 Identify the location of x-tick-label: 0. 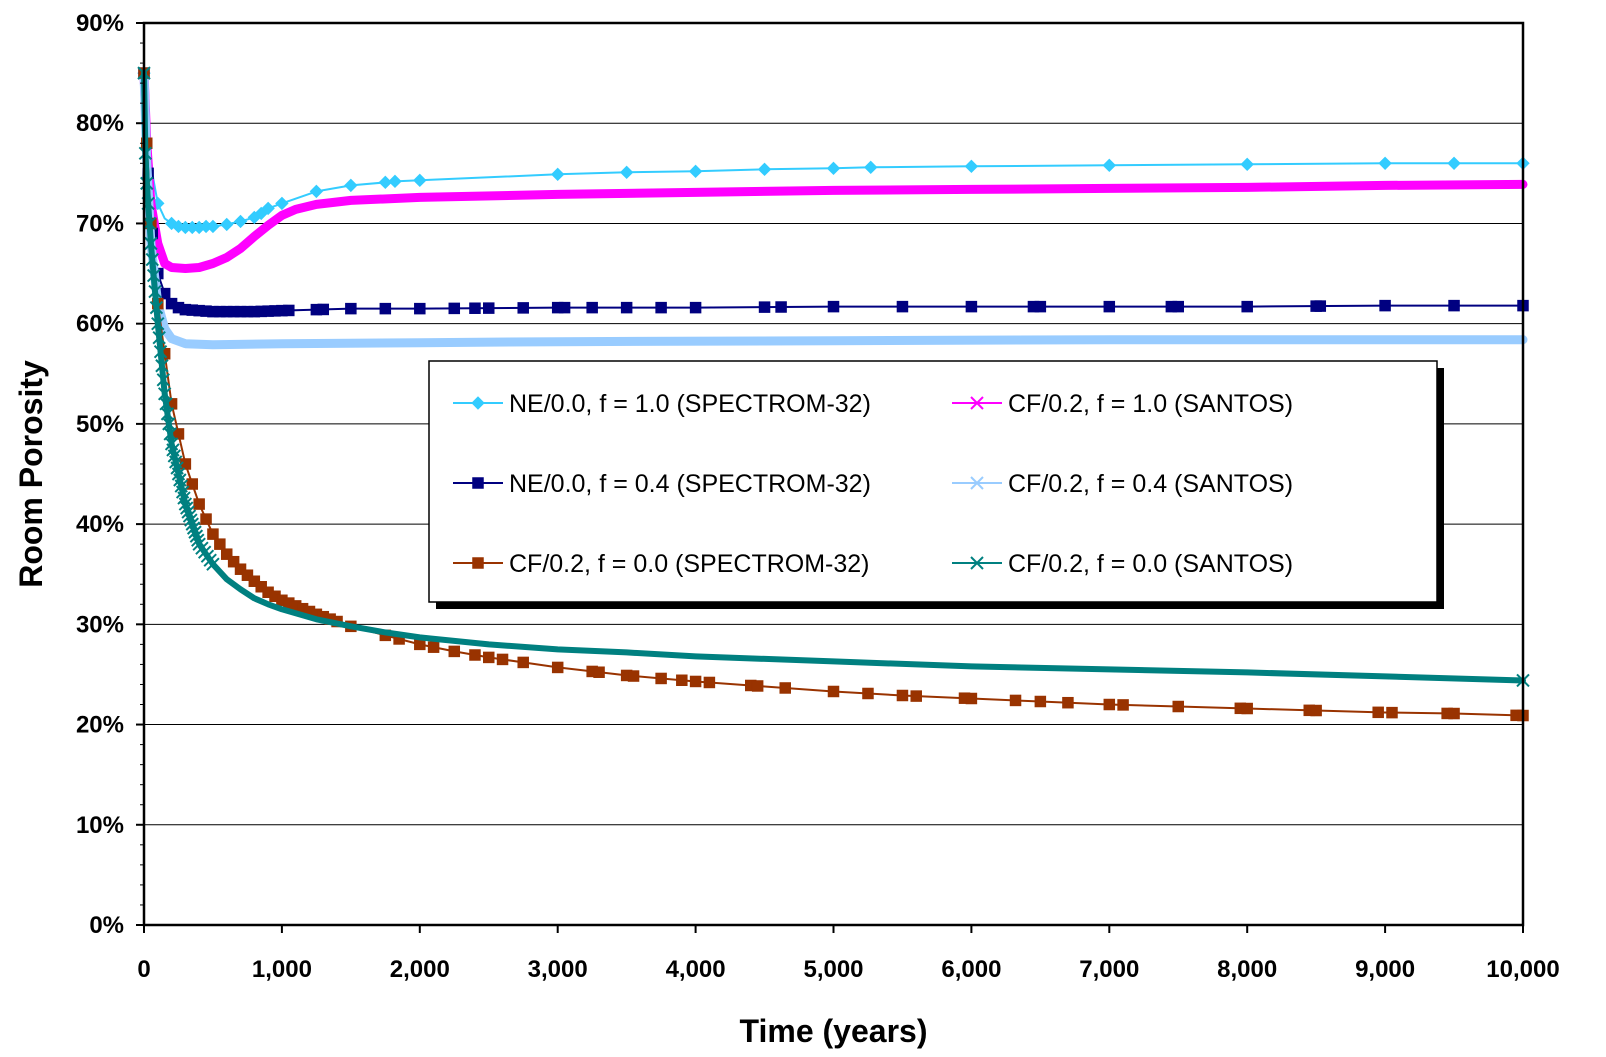
(143, 969).